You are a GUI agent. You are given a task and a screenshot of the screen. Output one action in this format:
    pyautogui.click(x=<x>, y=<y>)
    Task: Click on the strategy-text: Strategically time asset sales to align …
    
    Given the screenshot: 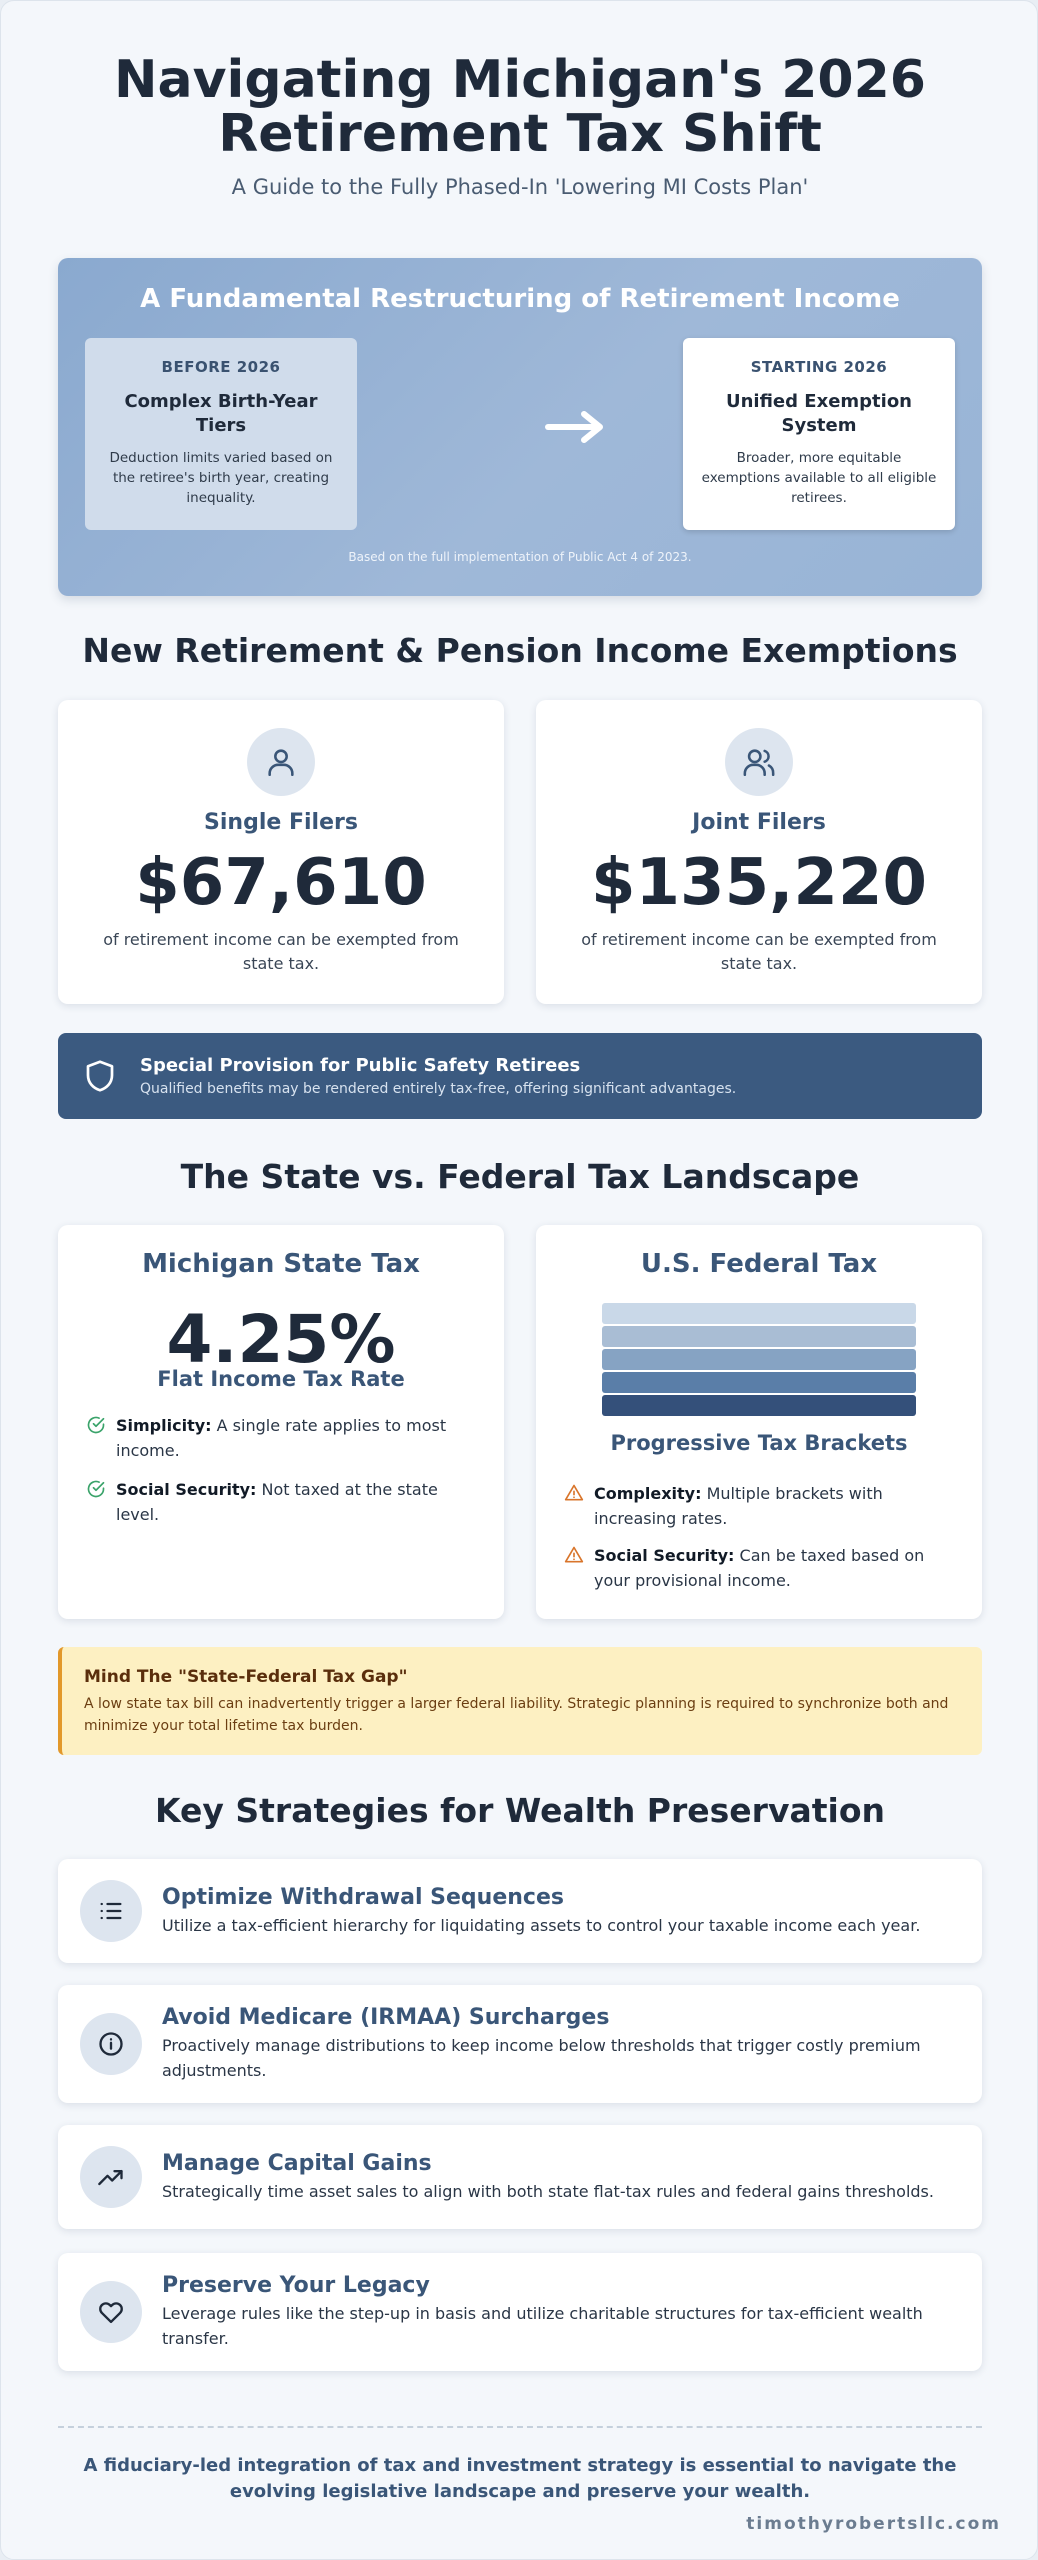 What is the action you would take?
    pyautogui.click(x=548, y=2191)
    